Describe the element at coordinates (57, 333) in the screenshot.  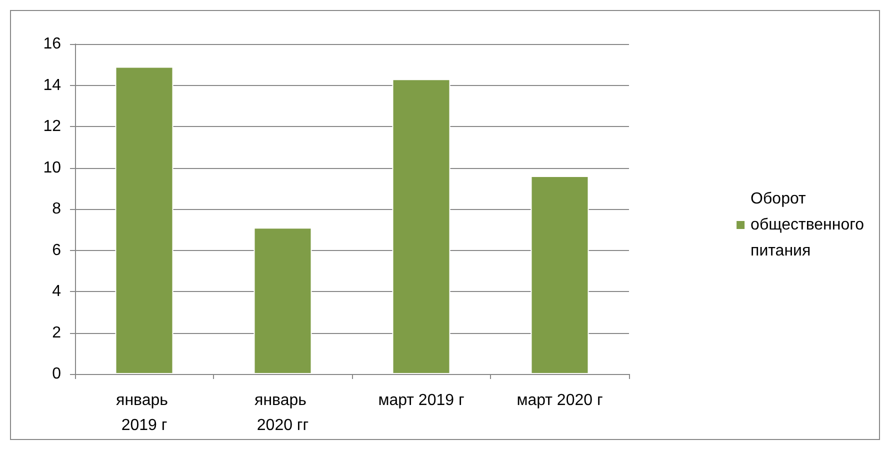
I see `y-tick-label: 2` at that location.